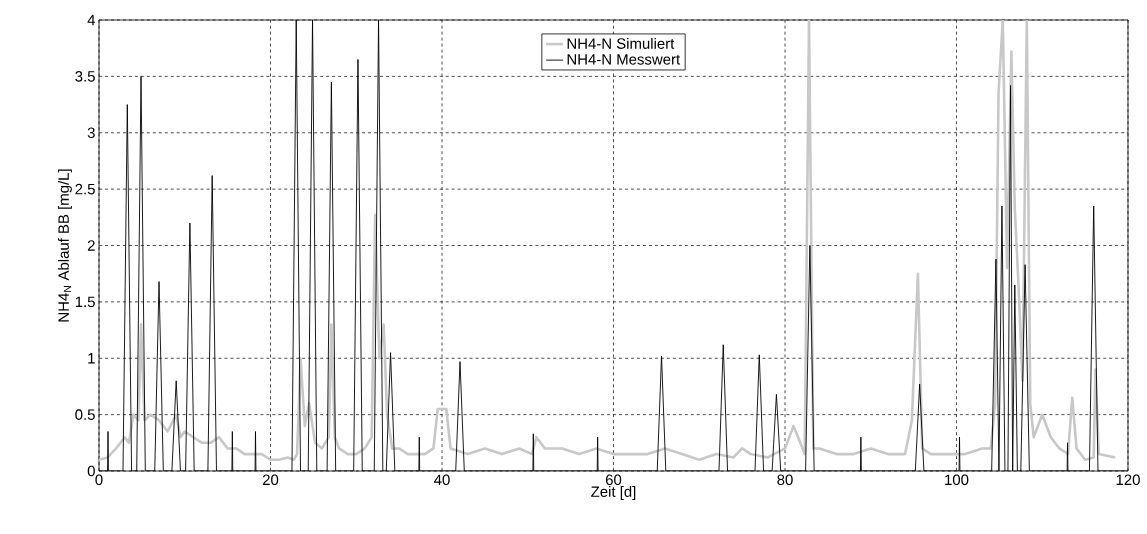  What do you see at coordinates (621, 43) in the screenshot?
I see `legend-label: NH4-N Simuliert` at bounding box center [621, 43].